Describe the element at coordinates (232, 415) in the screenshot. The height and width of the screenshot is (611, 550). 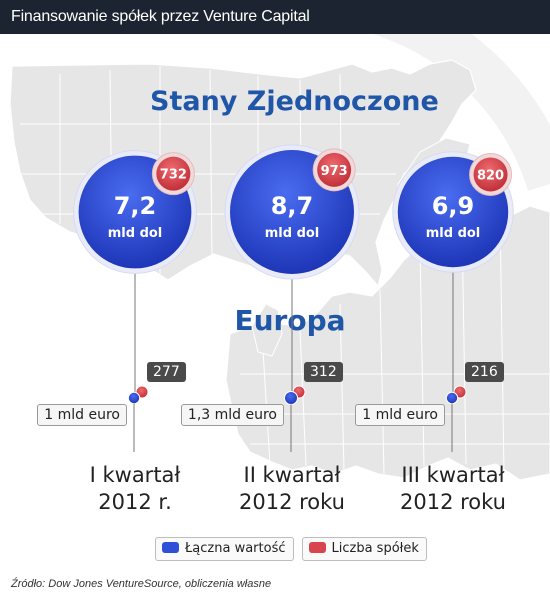
I see `europe-value-label: 1,3 mld euro` at that location.